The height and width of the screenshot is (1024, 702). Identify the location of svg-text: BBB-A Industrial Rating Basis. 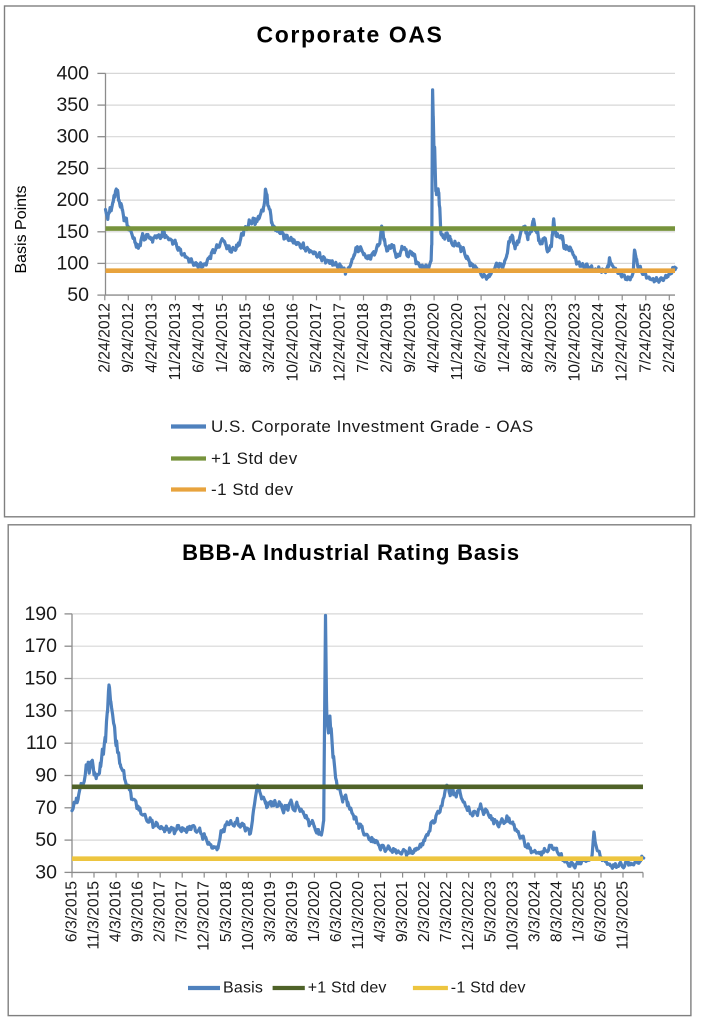
(351, 552).